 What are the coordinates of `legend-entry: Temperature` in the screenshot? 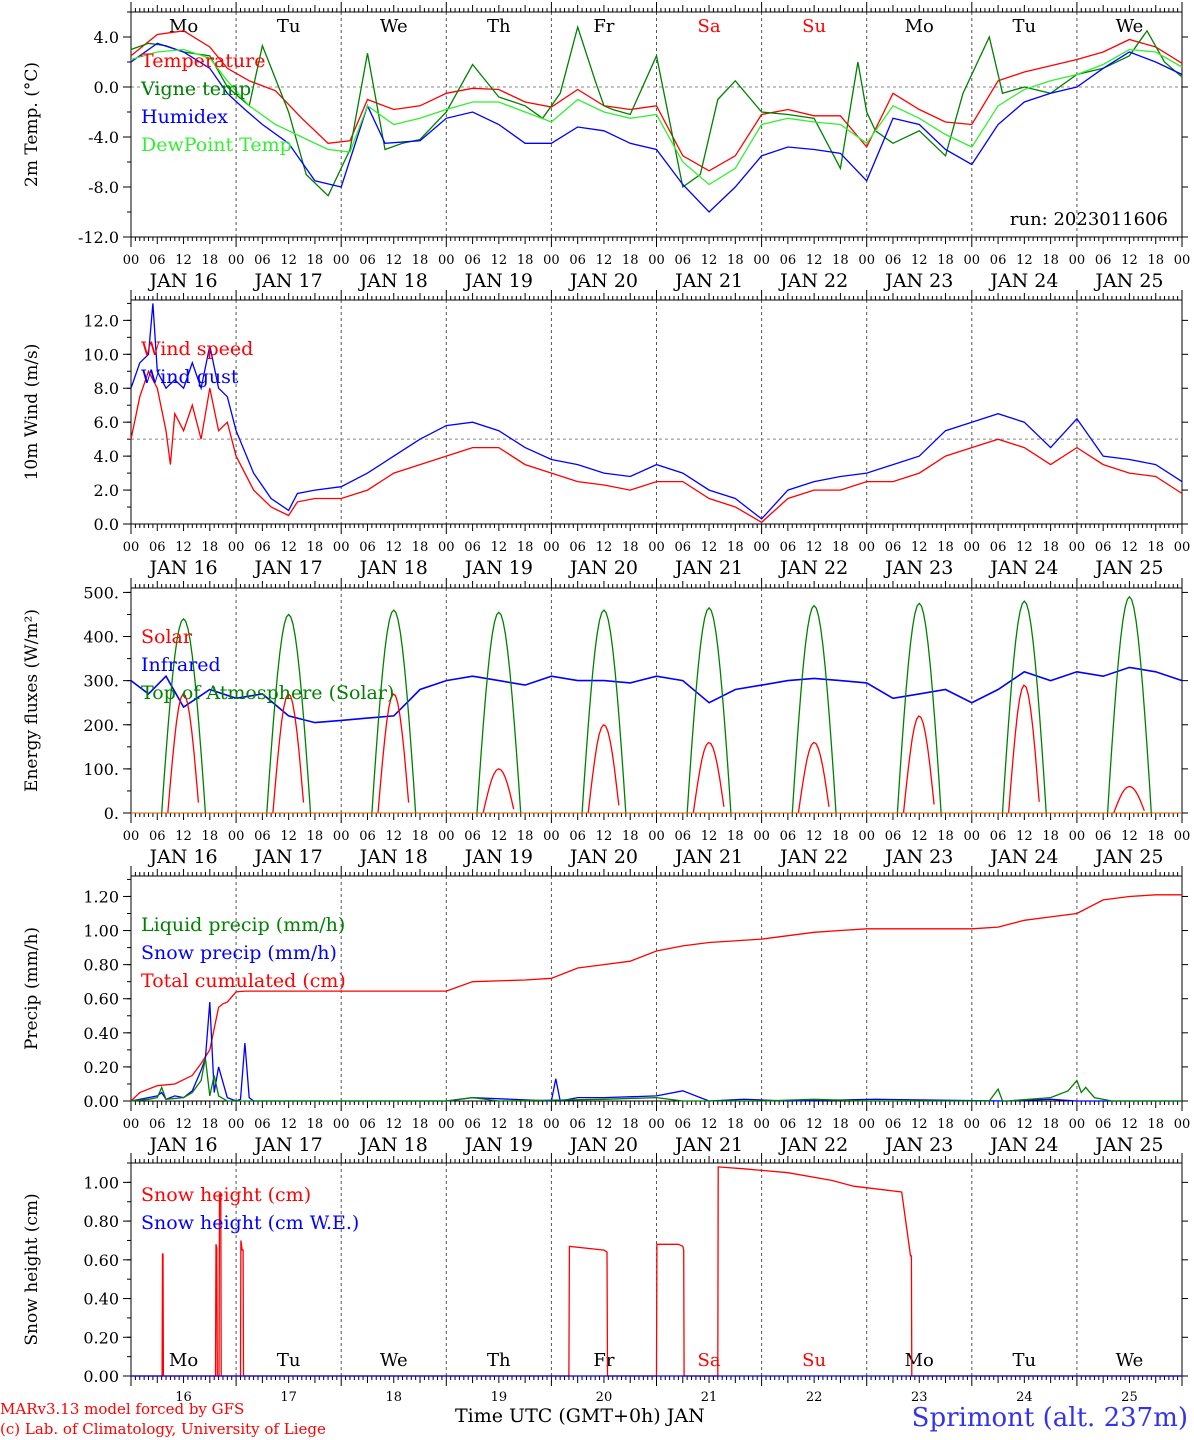 It's located at (203, 61).